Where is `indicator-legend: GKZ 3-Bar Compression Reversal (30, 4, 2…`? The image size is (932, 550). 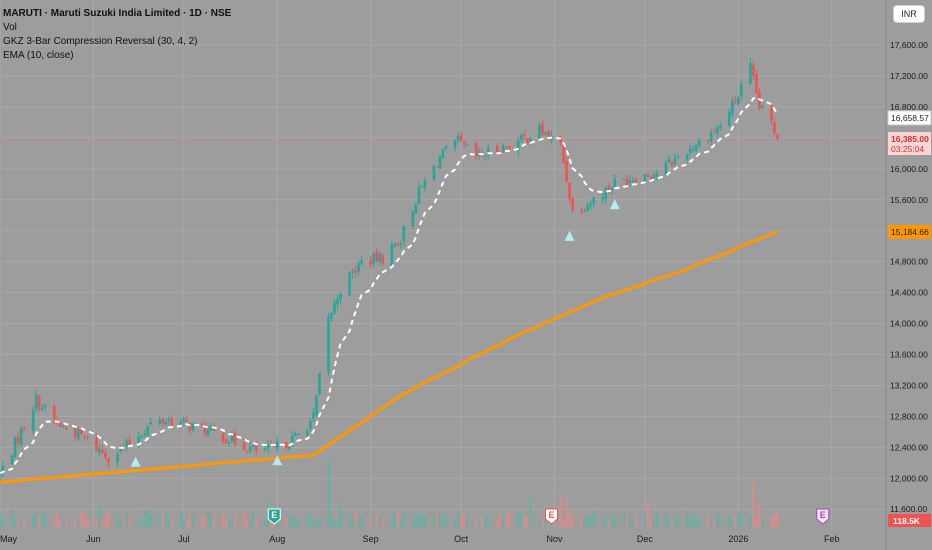 indicator-legend: GKZ 3-Bar Compression Reversal (30, 4, 2… is located at coordinates (100, 41).